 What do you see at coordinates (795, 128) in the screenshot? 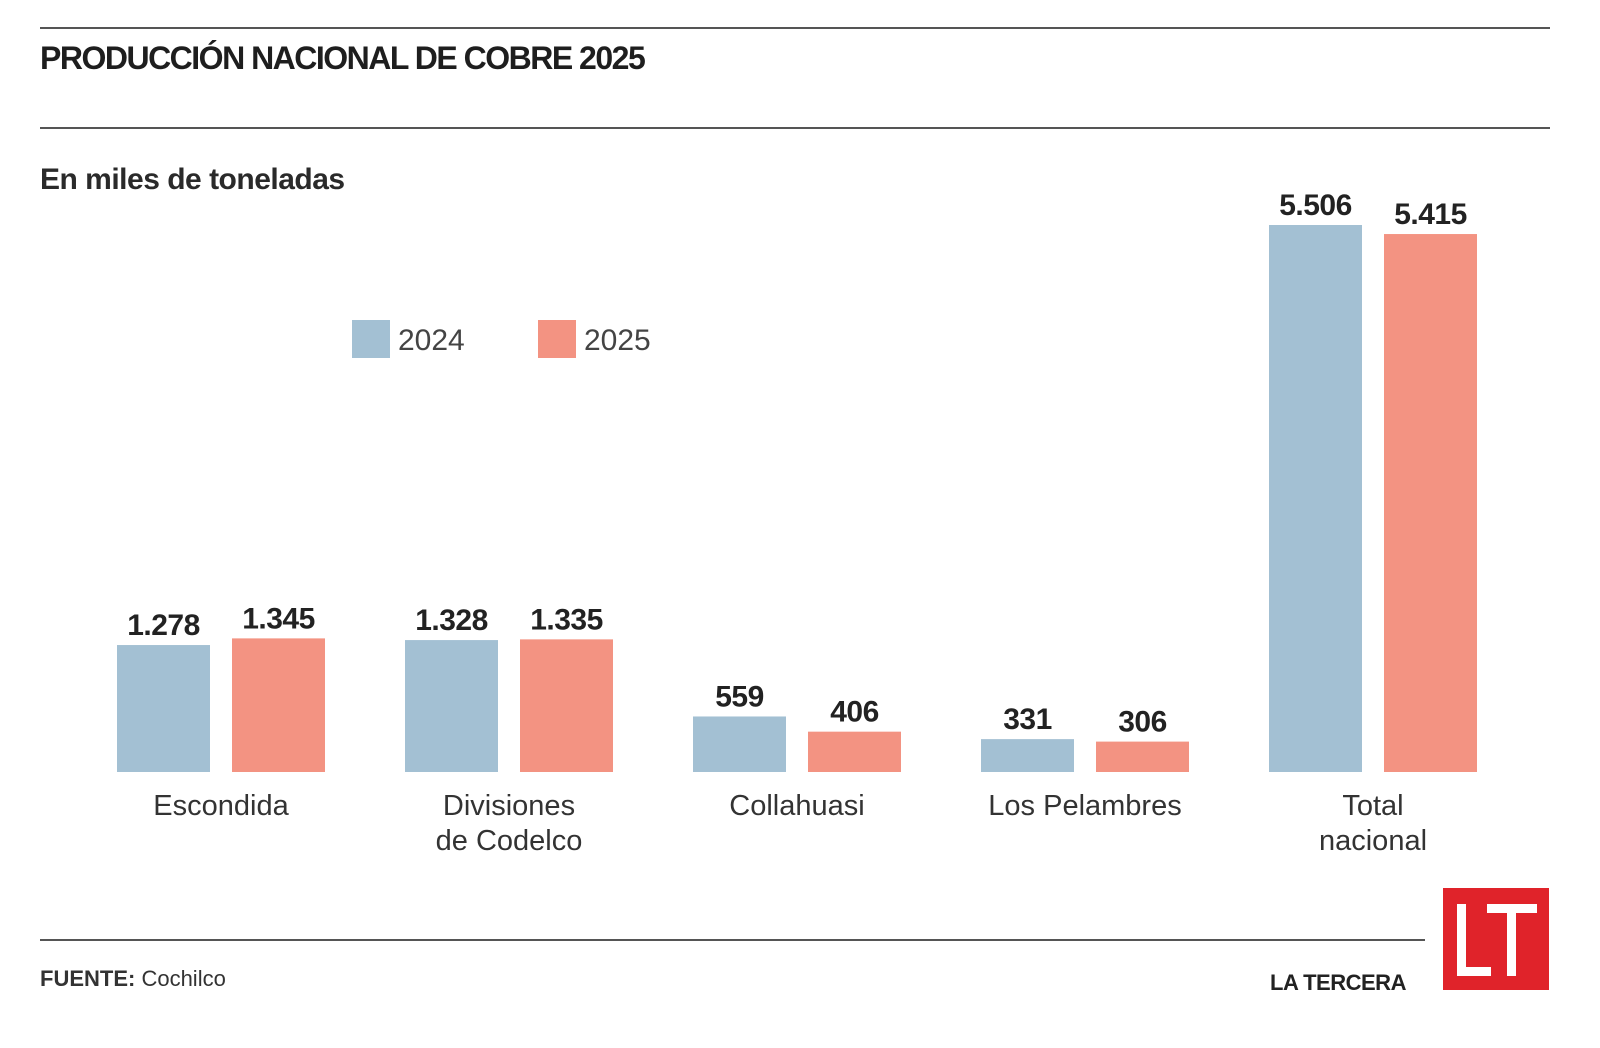
I see `title-rule` at bounding box center [795, 128].